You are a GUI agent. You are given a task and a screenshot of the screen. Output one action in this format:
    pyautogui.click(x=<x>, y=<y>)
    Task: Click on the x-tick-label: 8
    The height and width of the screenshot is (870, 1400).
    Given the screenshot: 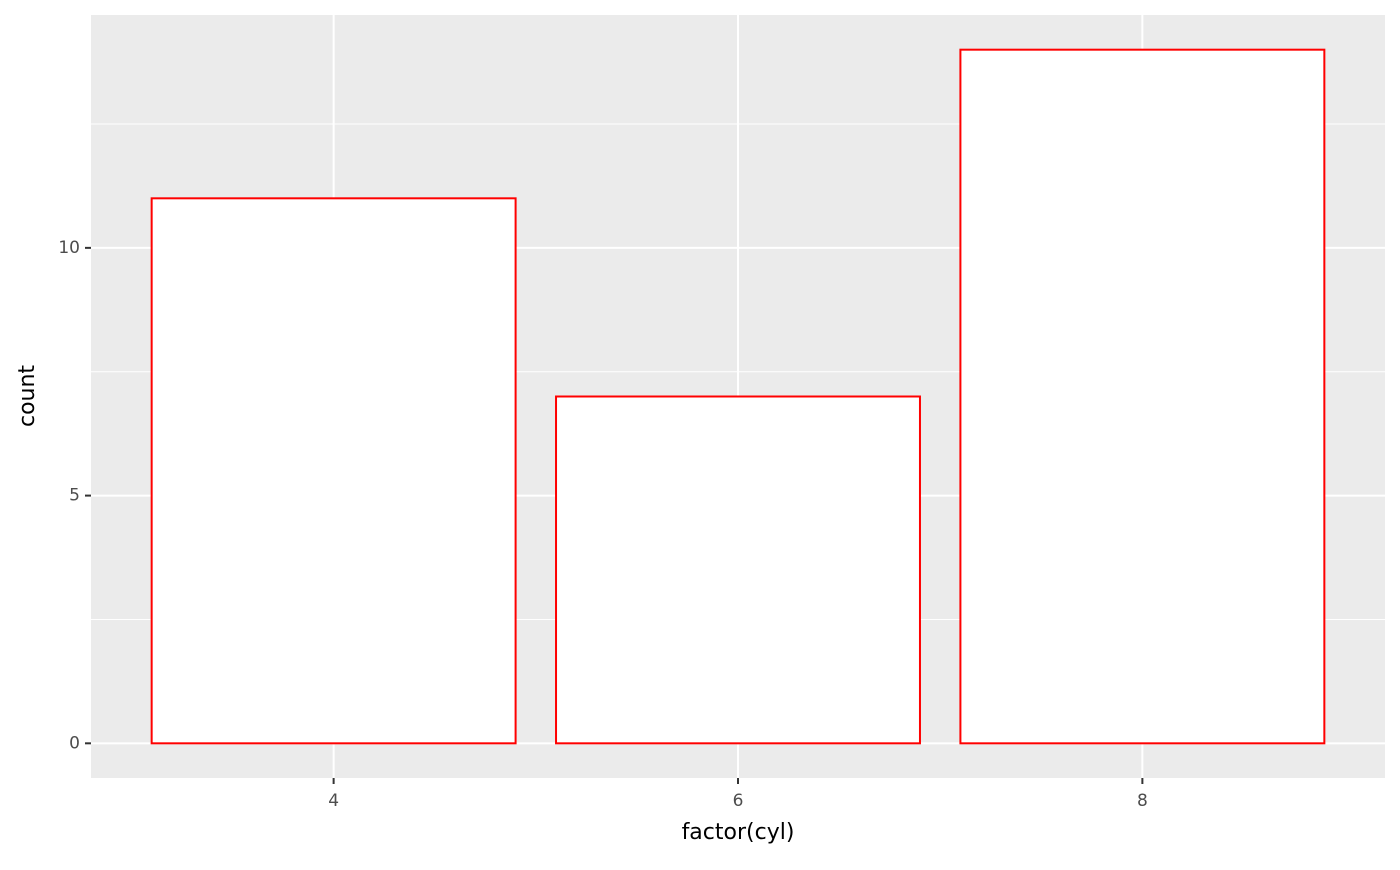 What is the action you would take?
    pyautogui.click(x=1142, y=801)
    